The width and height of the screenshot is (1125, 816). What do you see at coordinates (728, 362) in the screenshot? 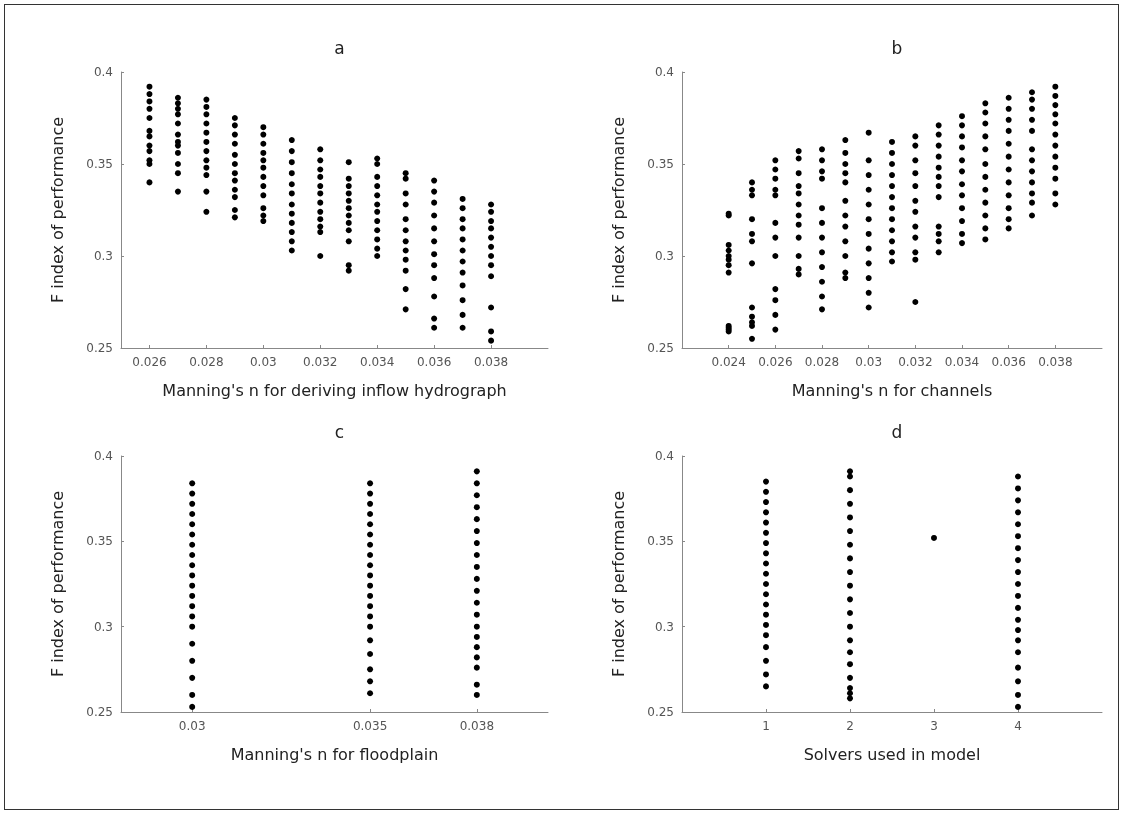
I see `x-tick-label: 0.024` at bounding box center [728, 362].